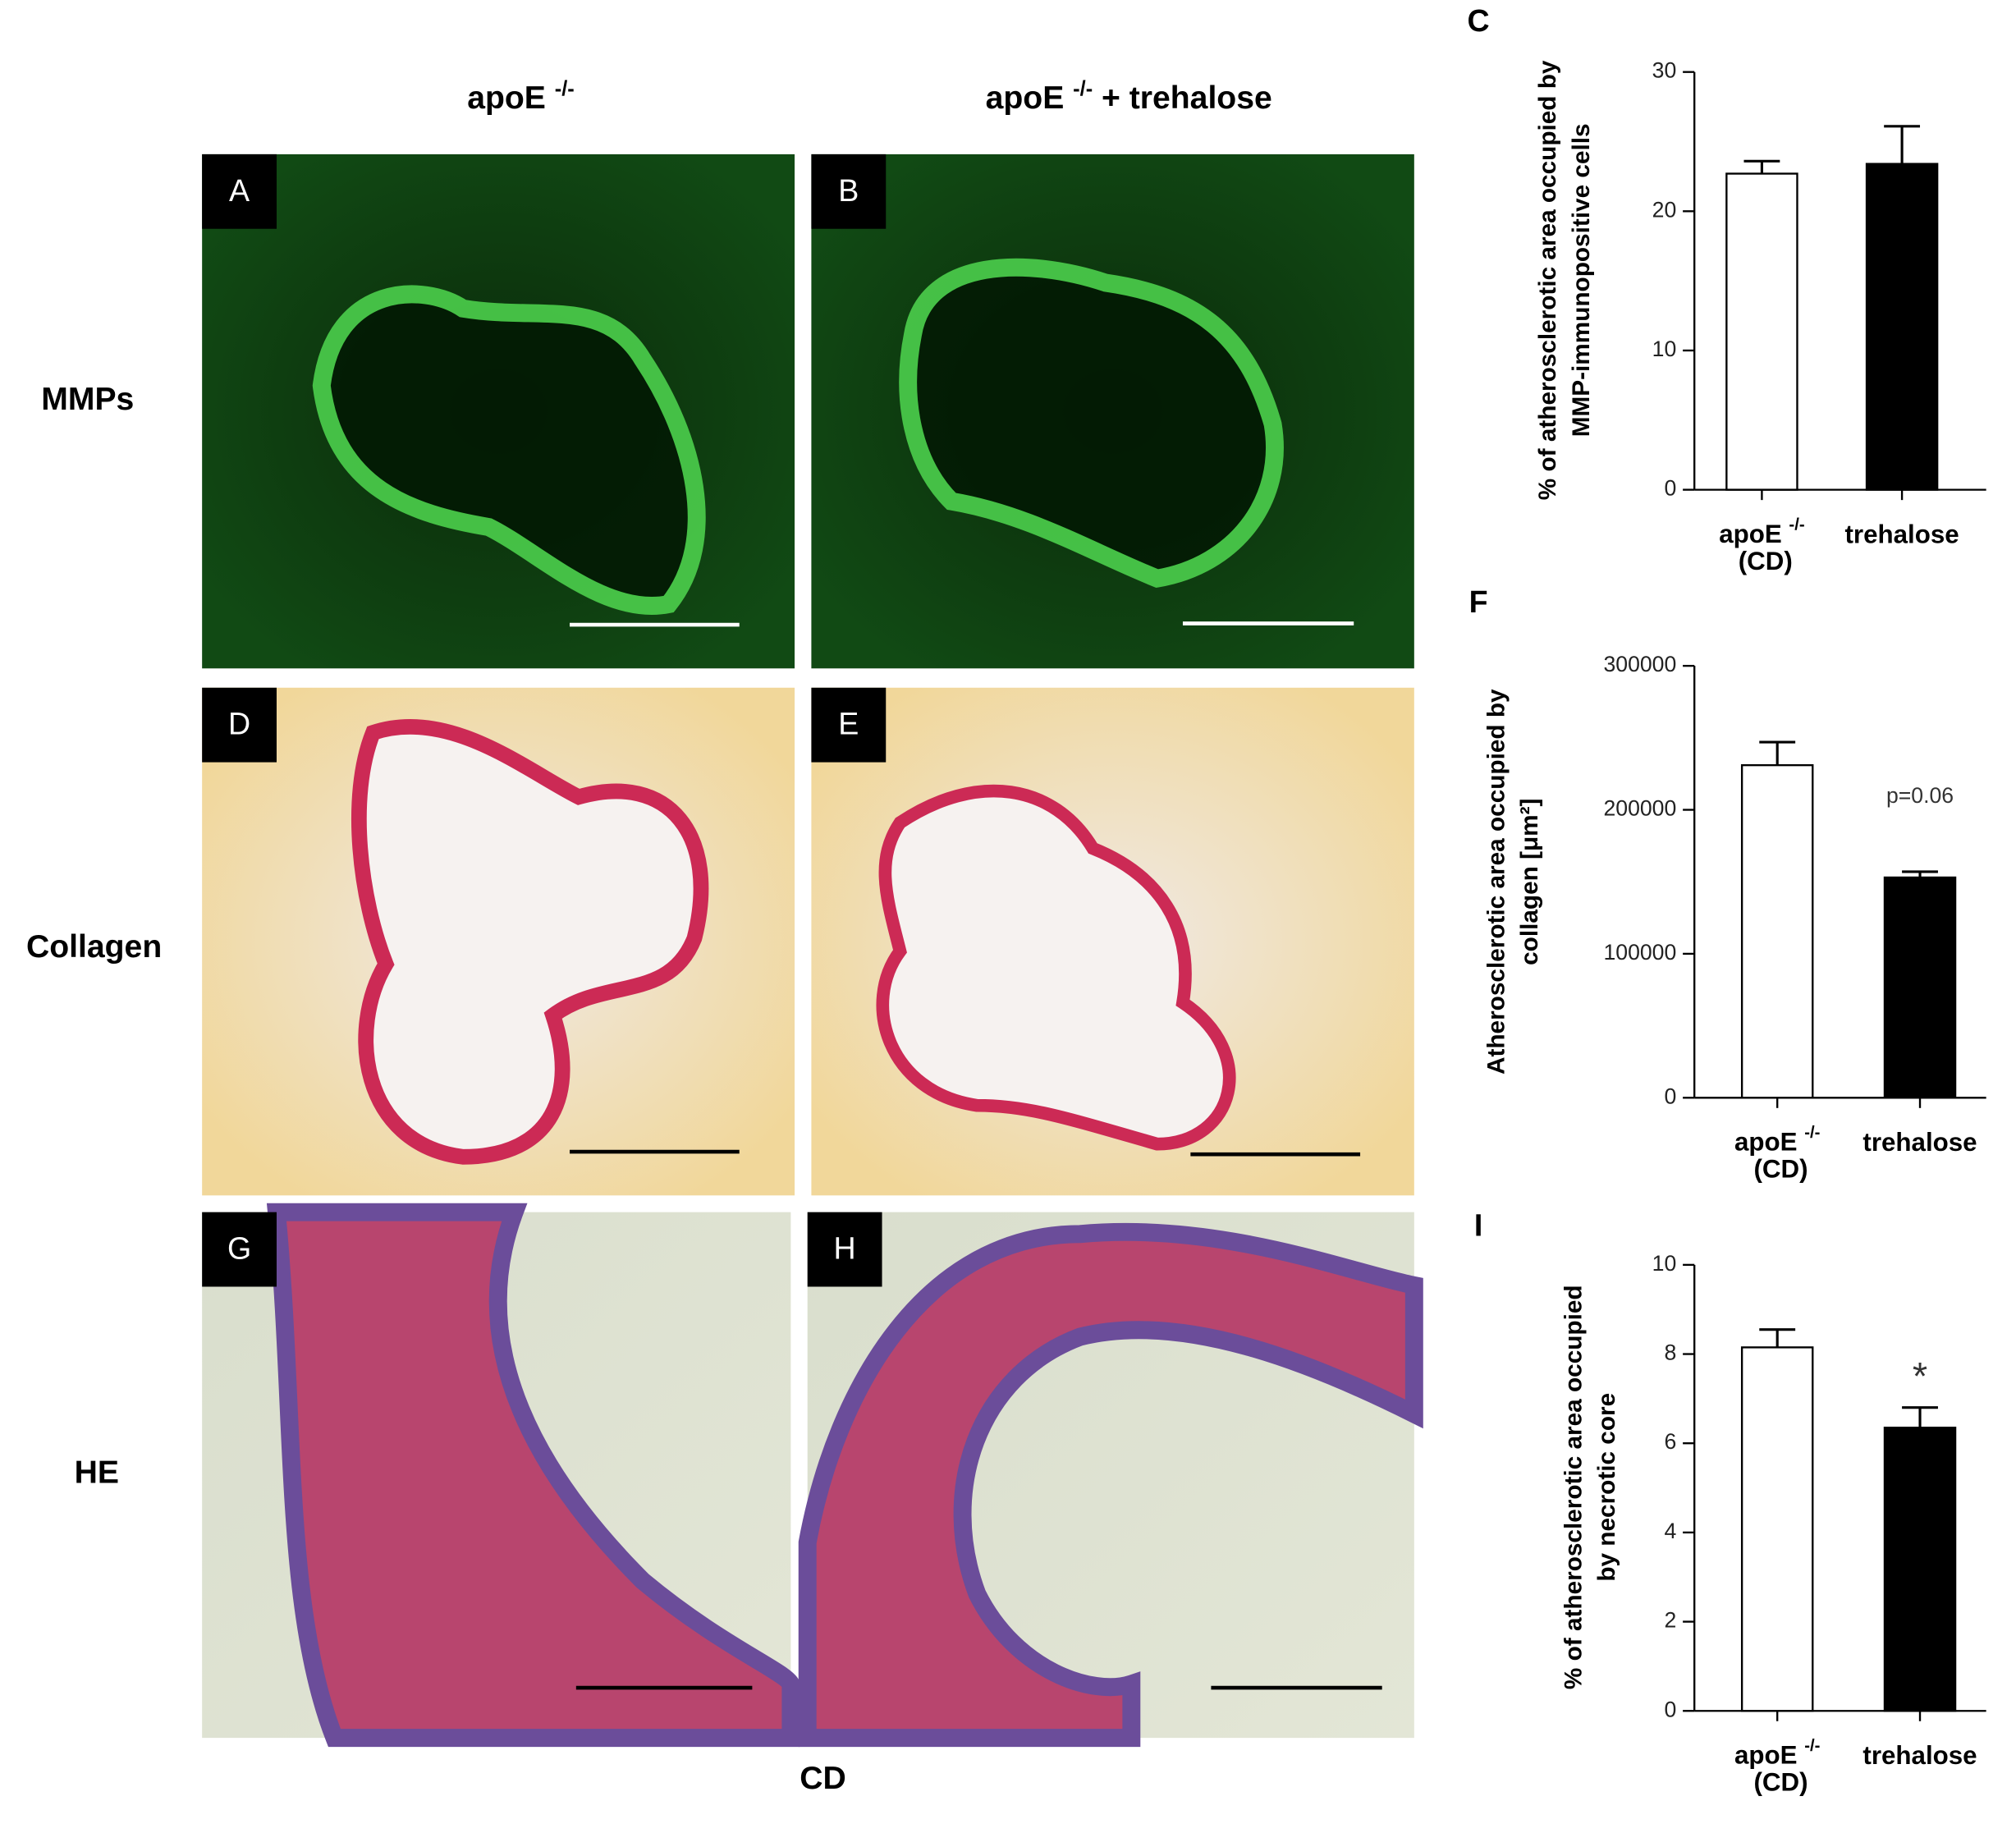  I want to click on y-axis-label: by necrotic core, so click(1606, 1487).